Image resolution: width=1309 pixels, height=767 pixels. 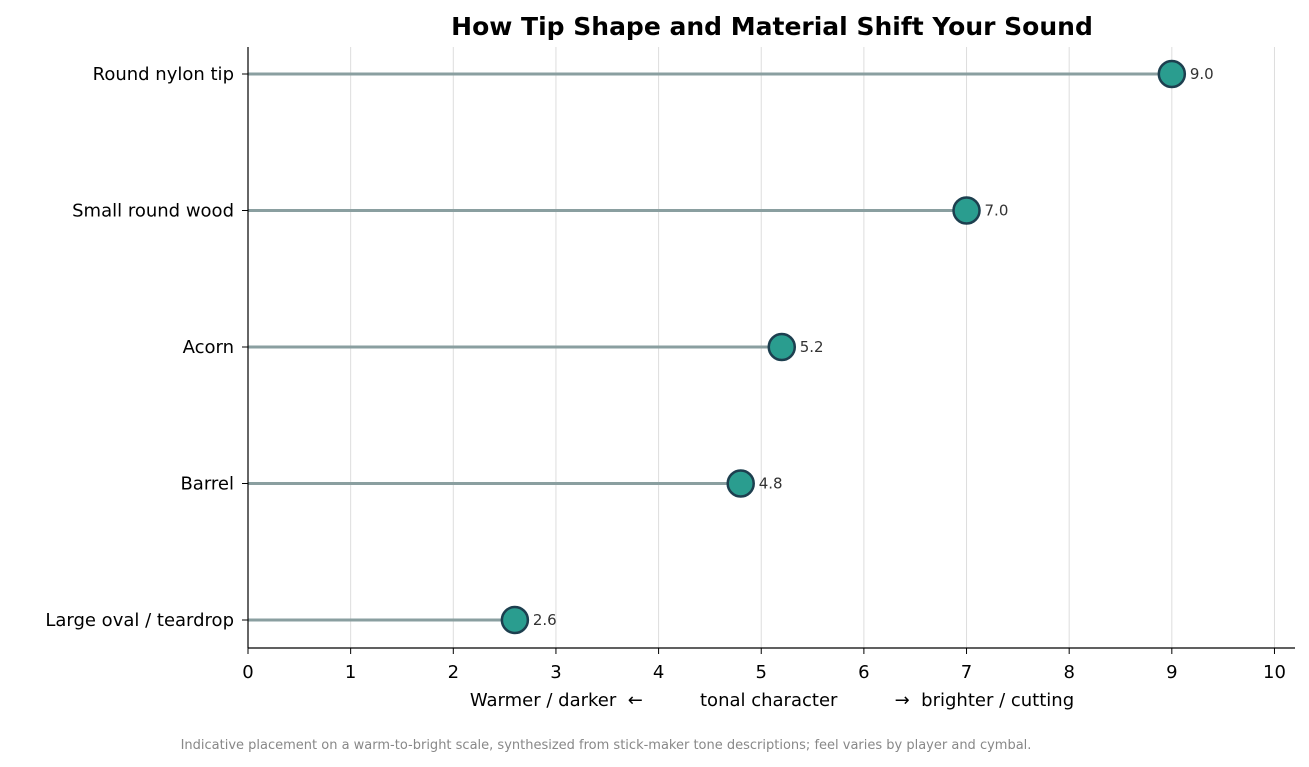 I want to click on value-label: 4.8, so click(x=771, y=484).